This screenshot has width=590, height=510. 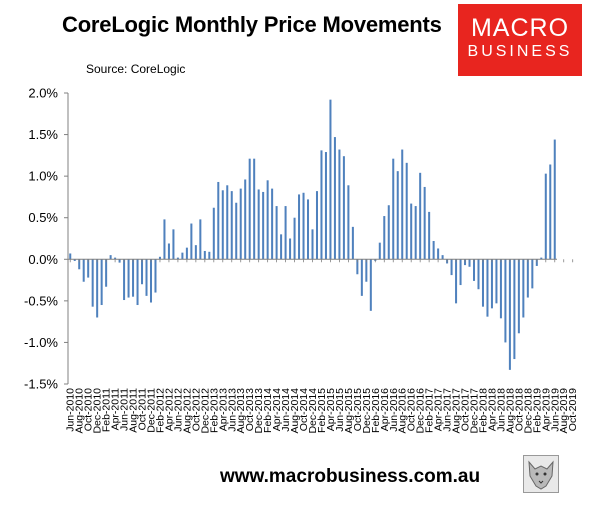 What do you see at coordinates (160, 410) in the screenshot?
I see `x-tick-label: Feb-2012` at bounding box center [160, 410].